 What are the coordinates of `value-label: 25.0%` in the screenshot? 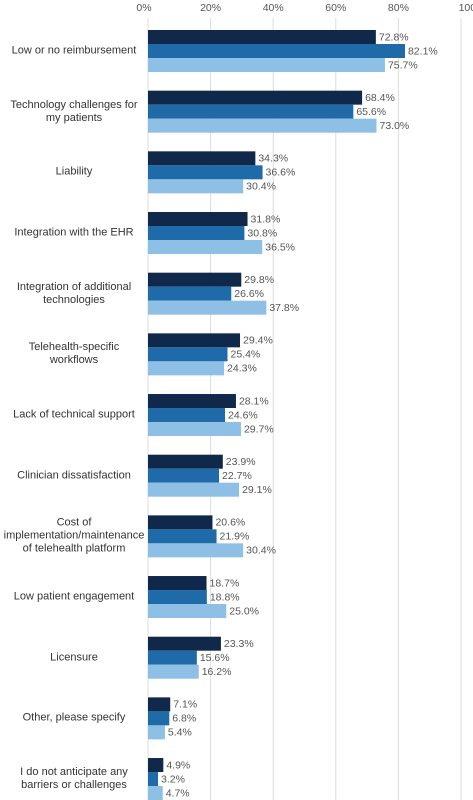 It's located at (244, 611).